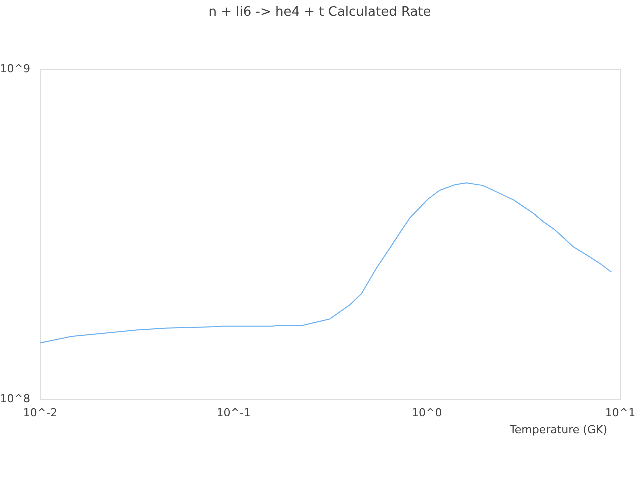 This screenshot has width=640, height=480. What do you see at coordinates (40, 413) in the screenshot?
I see `x-tick-label: 10^-2` at bounding box center [40, 413].